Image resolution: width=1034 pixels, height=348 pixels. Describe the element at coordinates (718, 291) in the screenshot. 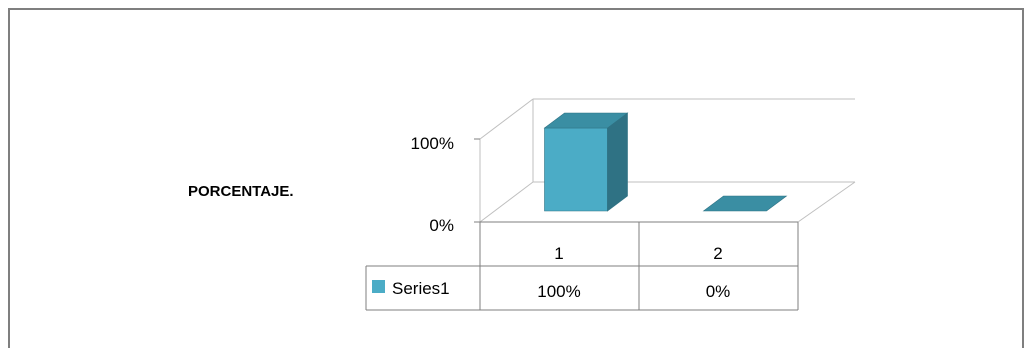

I see `table-cell-value-2: 0%` at that location.